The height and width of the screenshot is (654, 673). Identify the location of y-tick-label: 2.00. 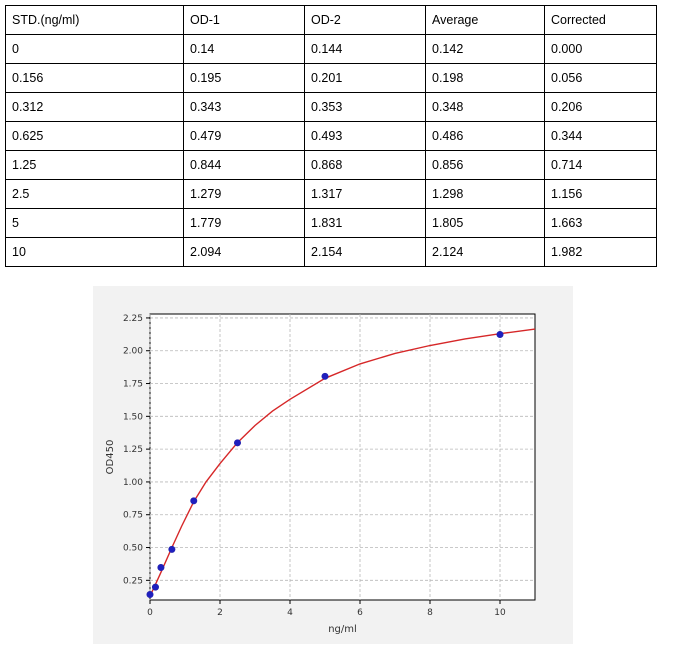
(133, 352).